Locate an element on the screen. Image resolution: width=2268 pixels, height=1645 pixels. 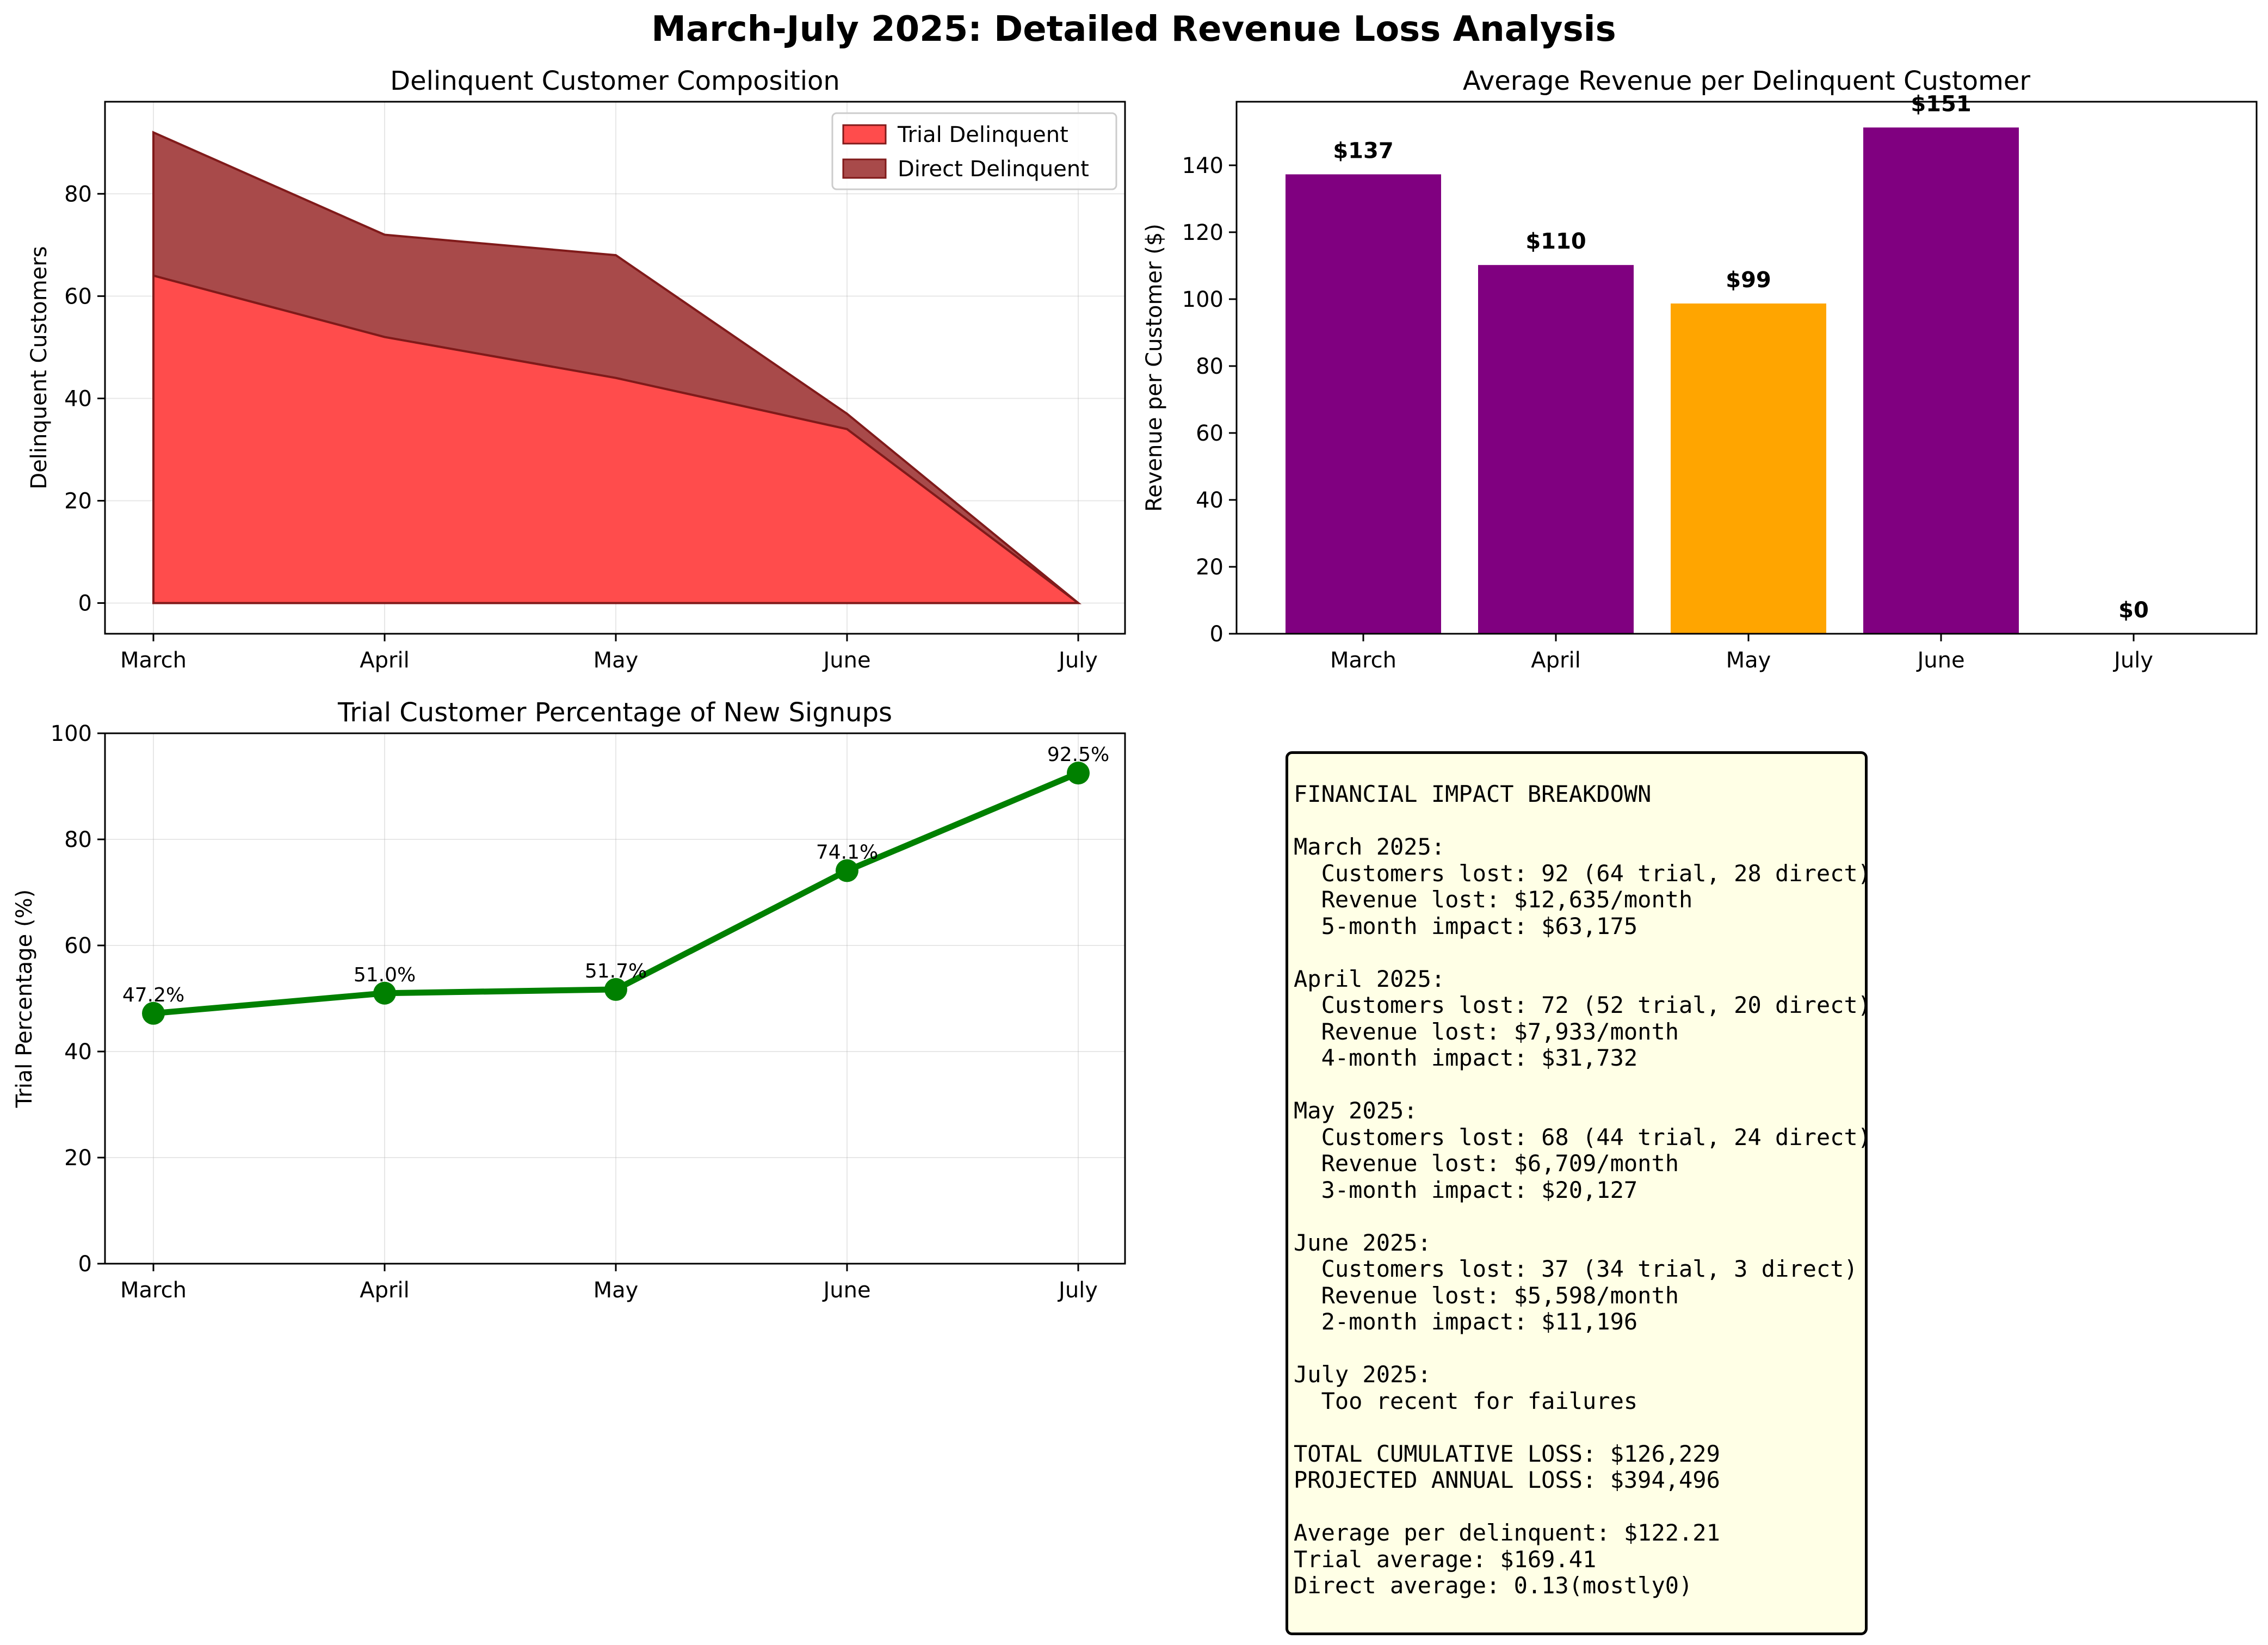
legend-box is located at coordinates (974, 151).